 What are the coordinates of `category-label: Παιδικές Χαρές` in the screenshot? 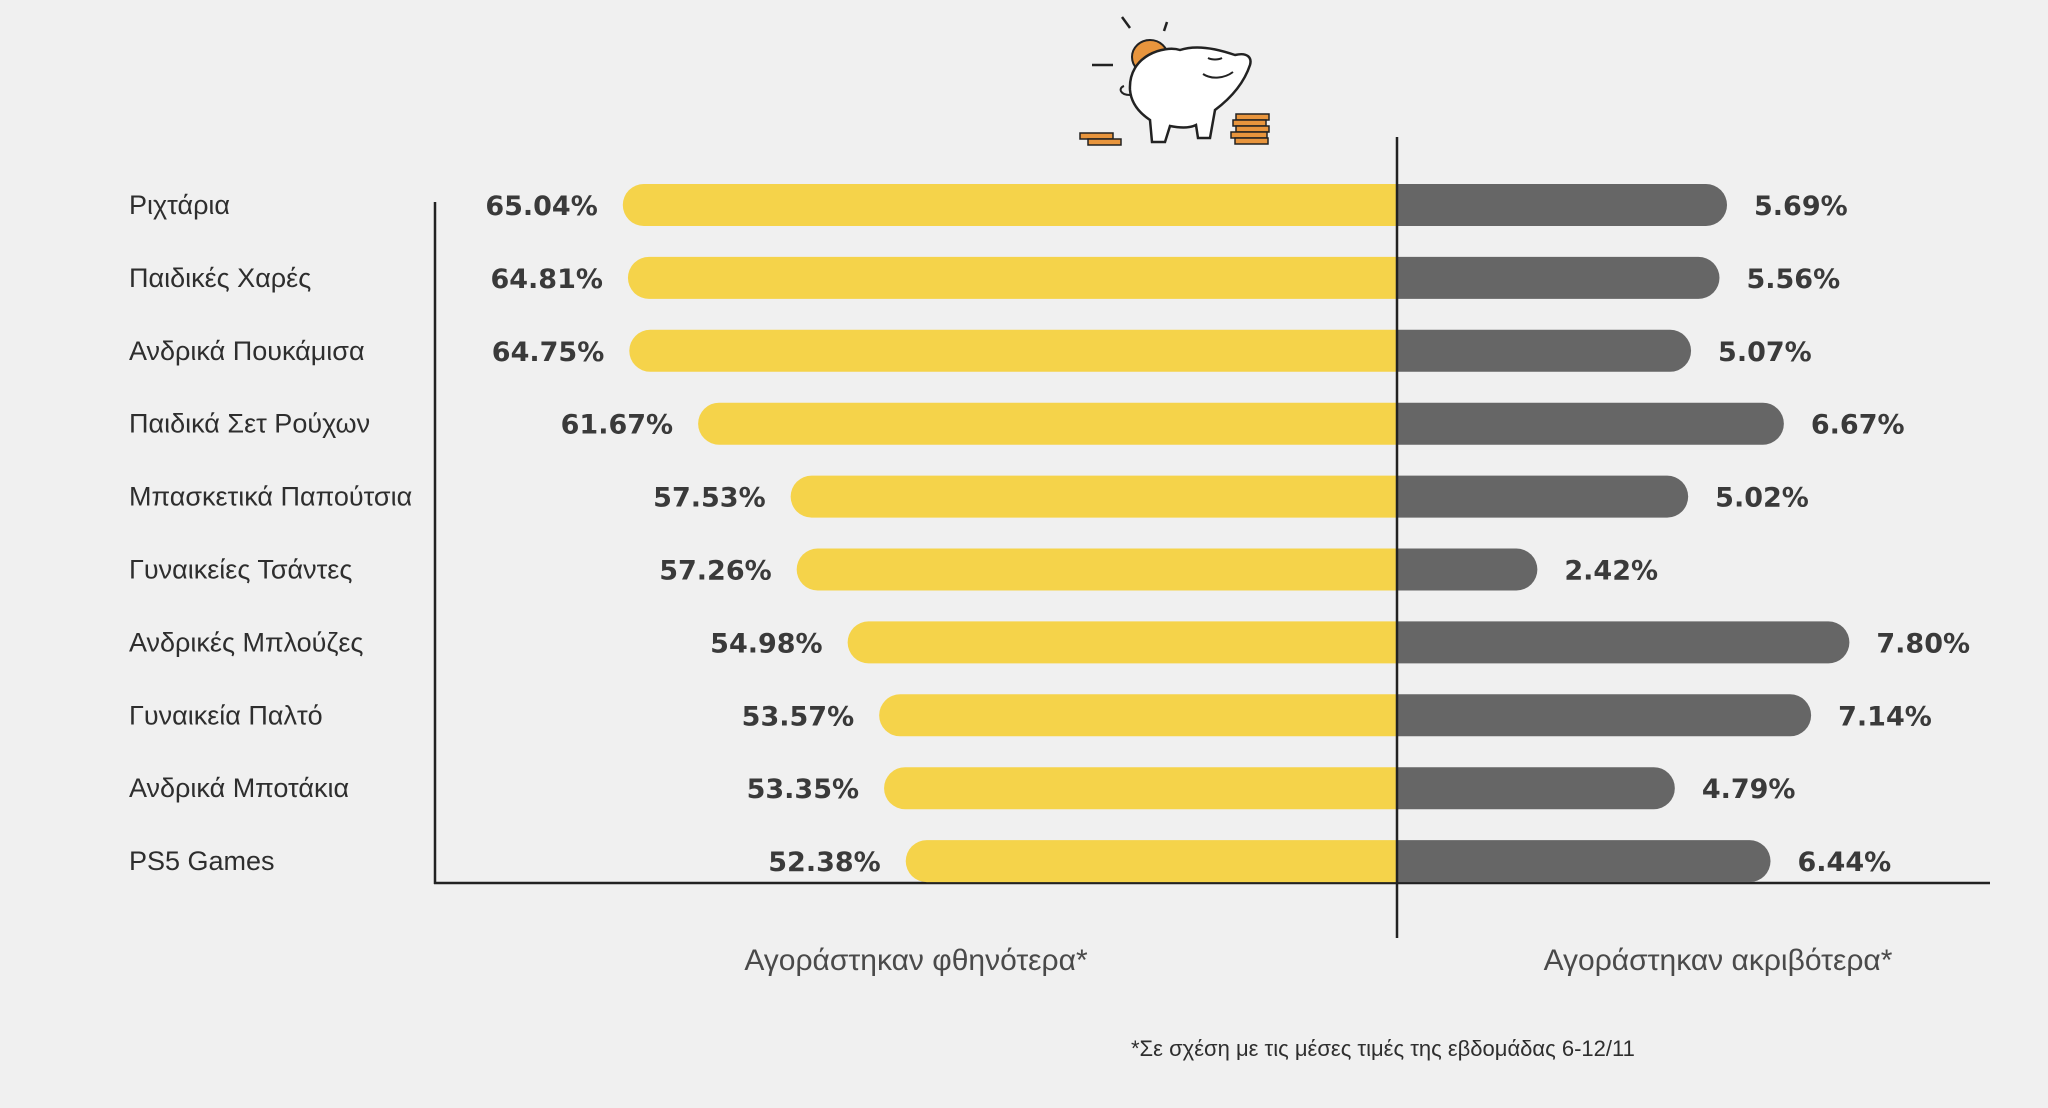 It's located at (220, 278).